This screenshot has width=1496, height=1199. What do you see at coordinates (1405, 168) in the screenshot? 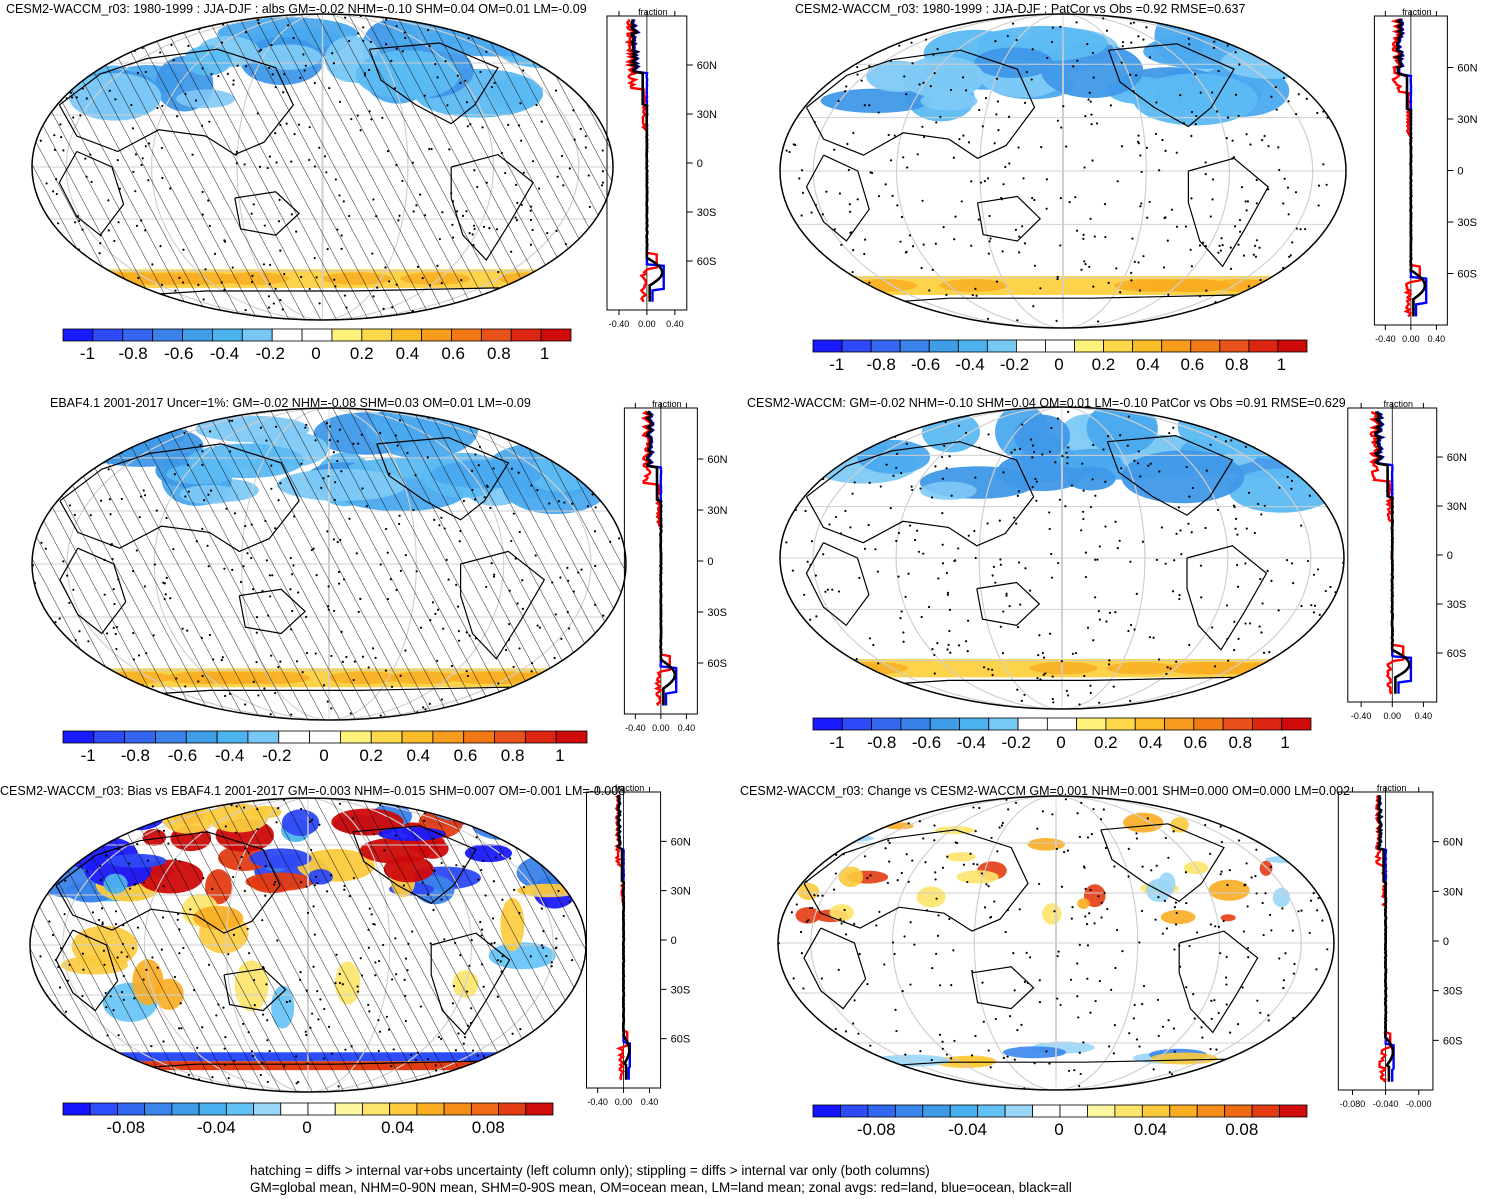
I see `zonal-line-land` at bounding box center [1405, 168].